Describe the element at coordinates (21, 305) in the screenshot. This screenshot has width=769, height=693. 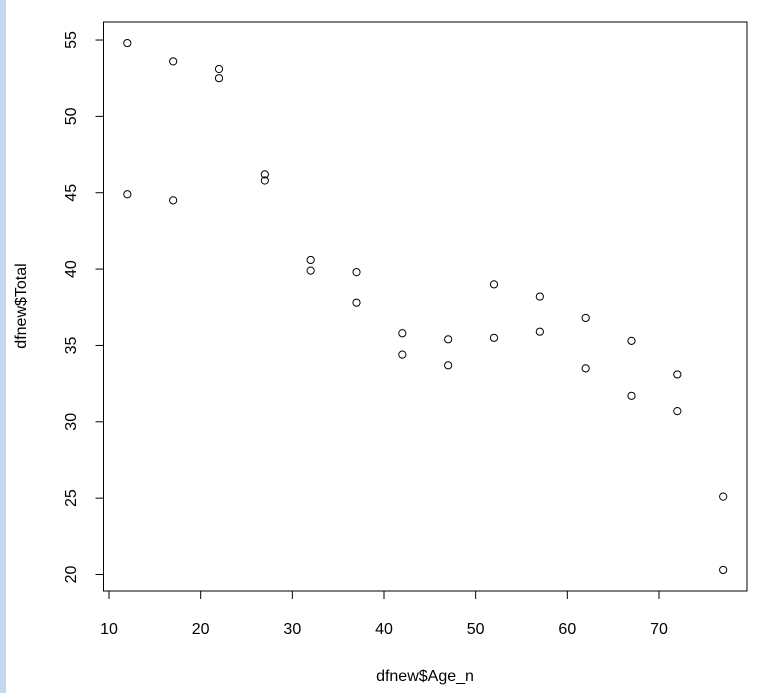
I see `y-axis-label: dfnew$Total` at that location.